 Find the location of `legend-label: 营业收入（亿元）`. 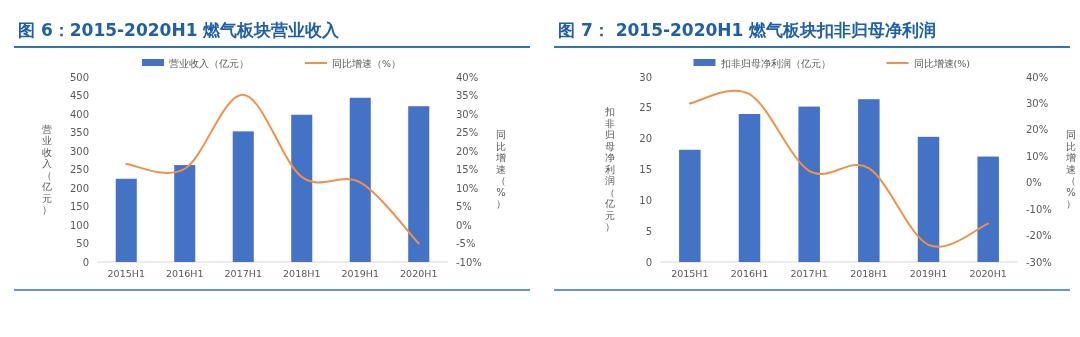

legend-label: 营业收入（亿元） is located at coordinates (209, 63).